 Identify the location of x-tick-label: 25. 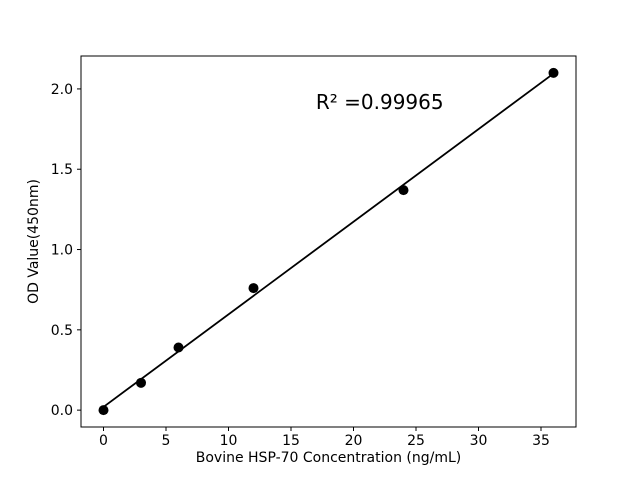
(416, 441).